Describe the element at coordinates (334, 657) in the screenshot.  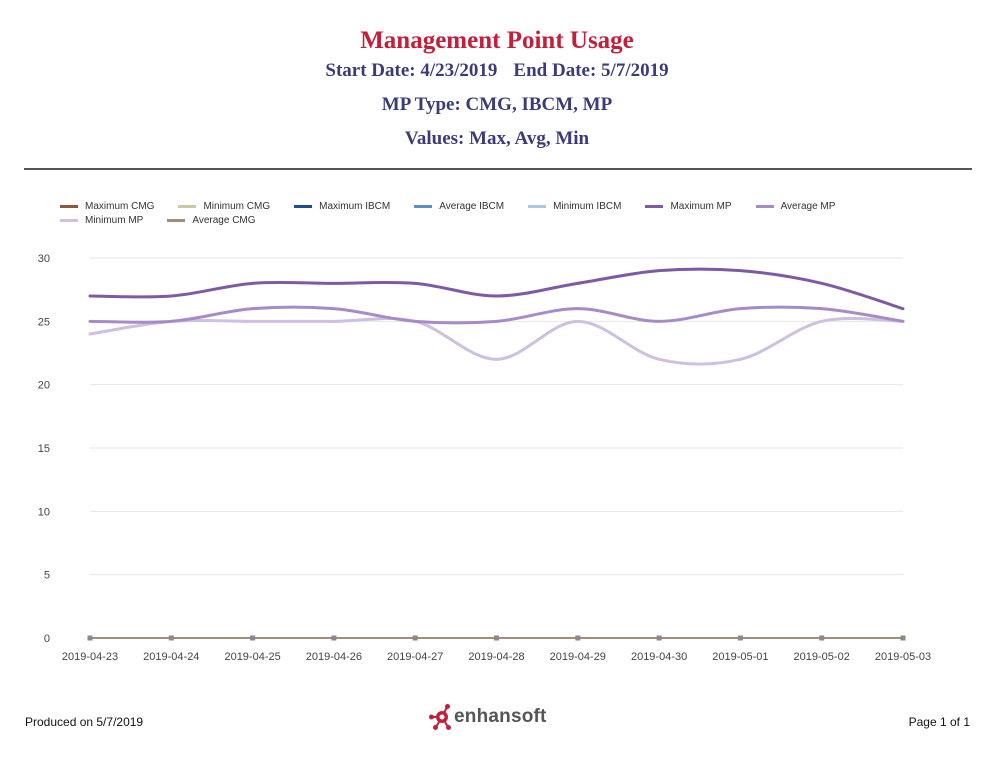
I see `x-tick-label: 2019-04-26` at that location.